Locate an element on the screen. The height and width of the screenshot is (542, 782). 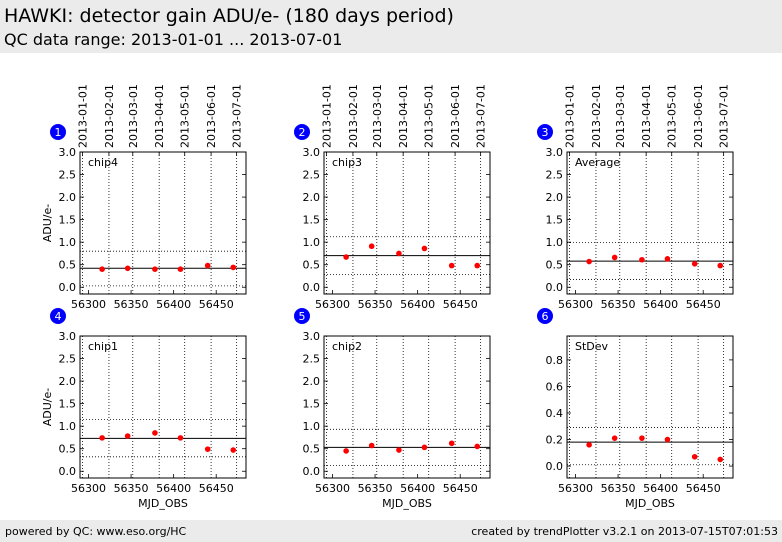
panel-label: StDev is located at coordinates (592, 346).